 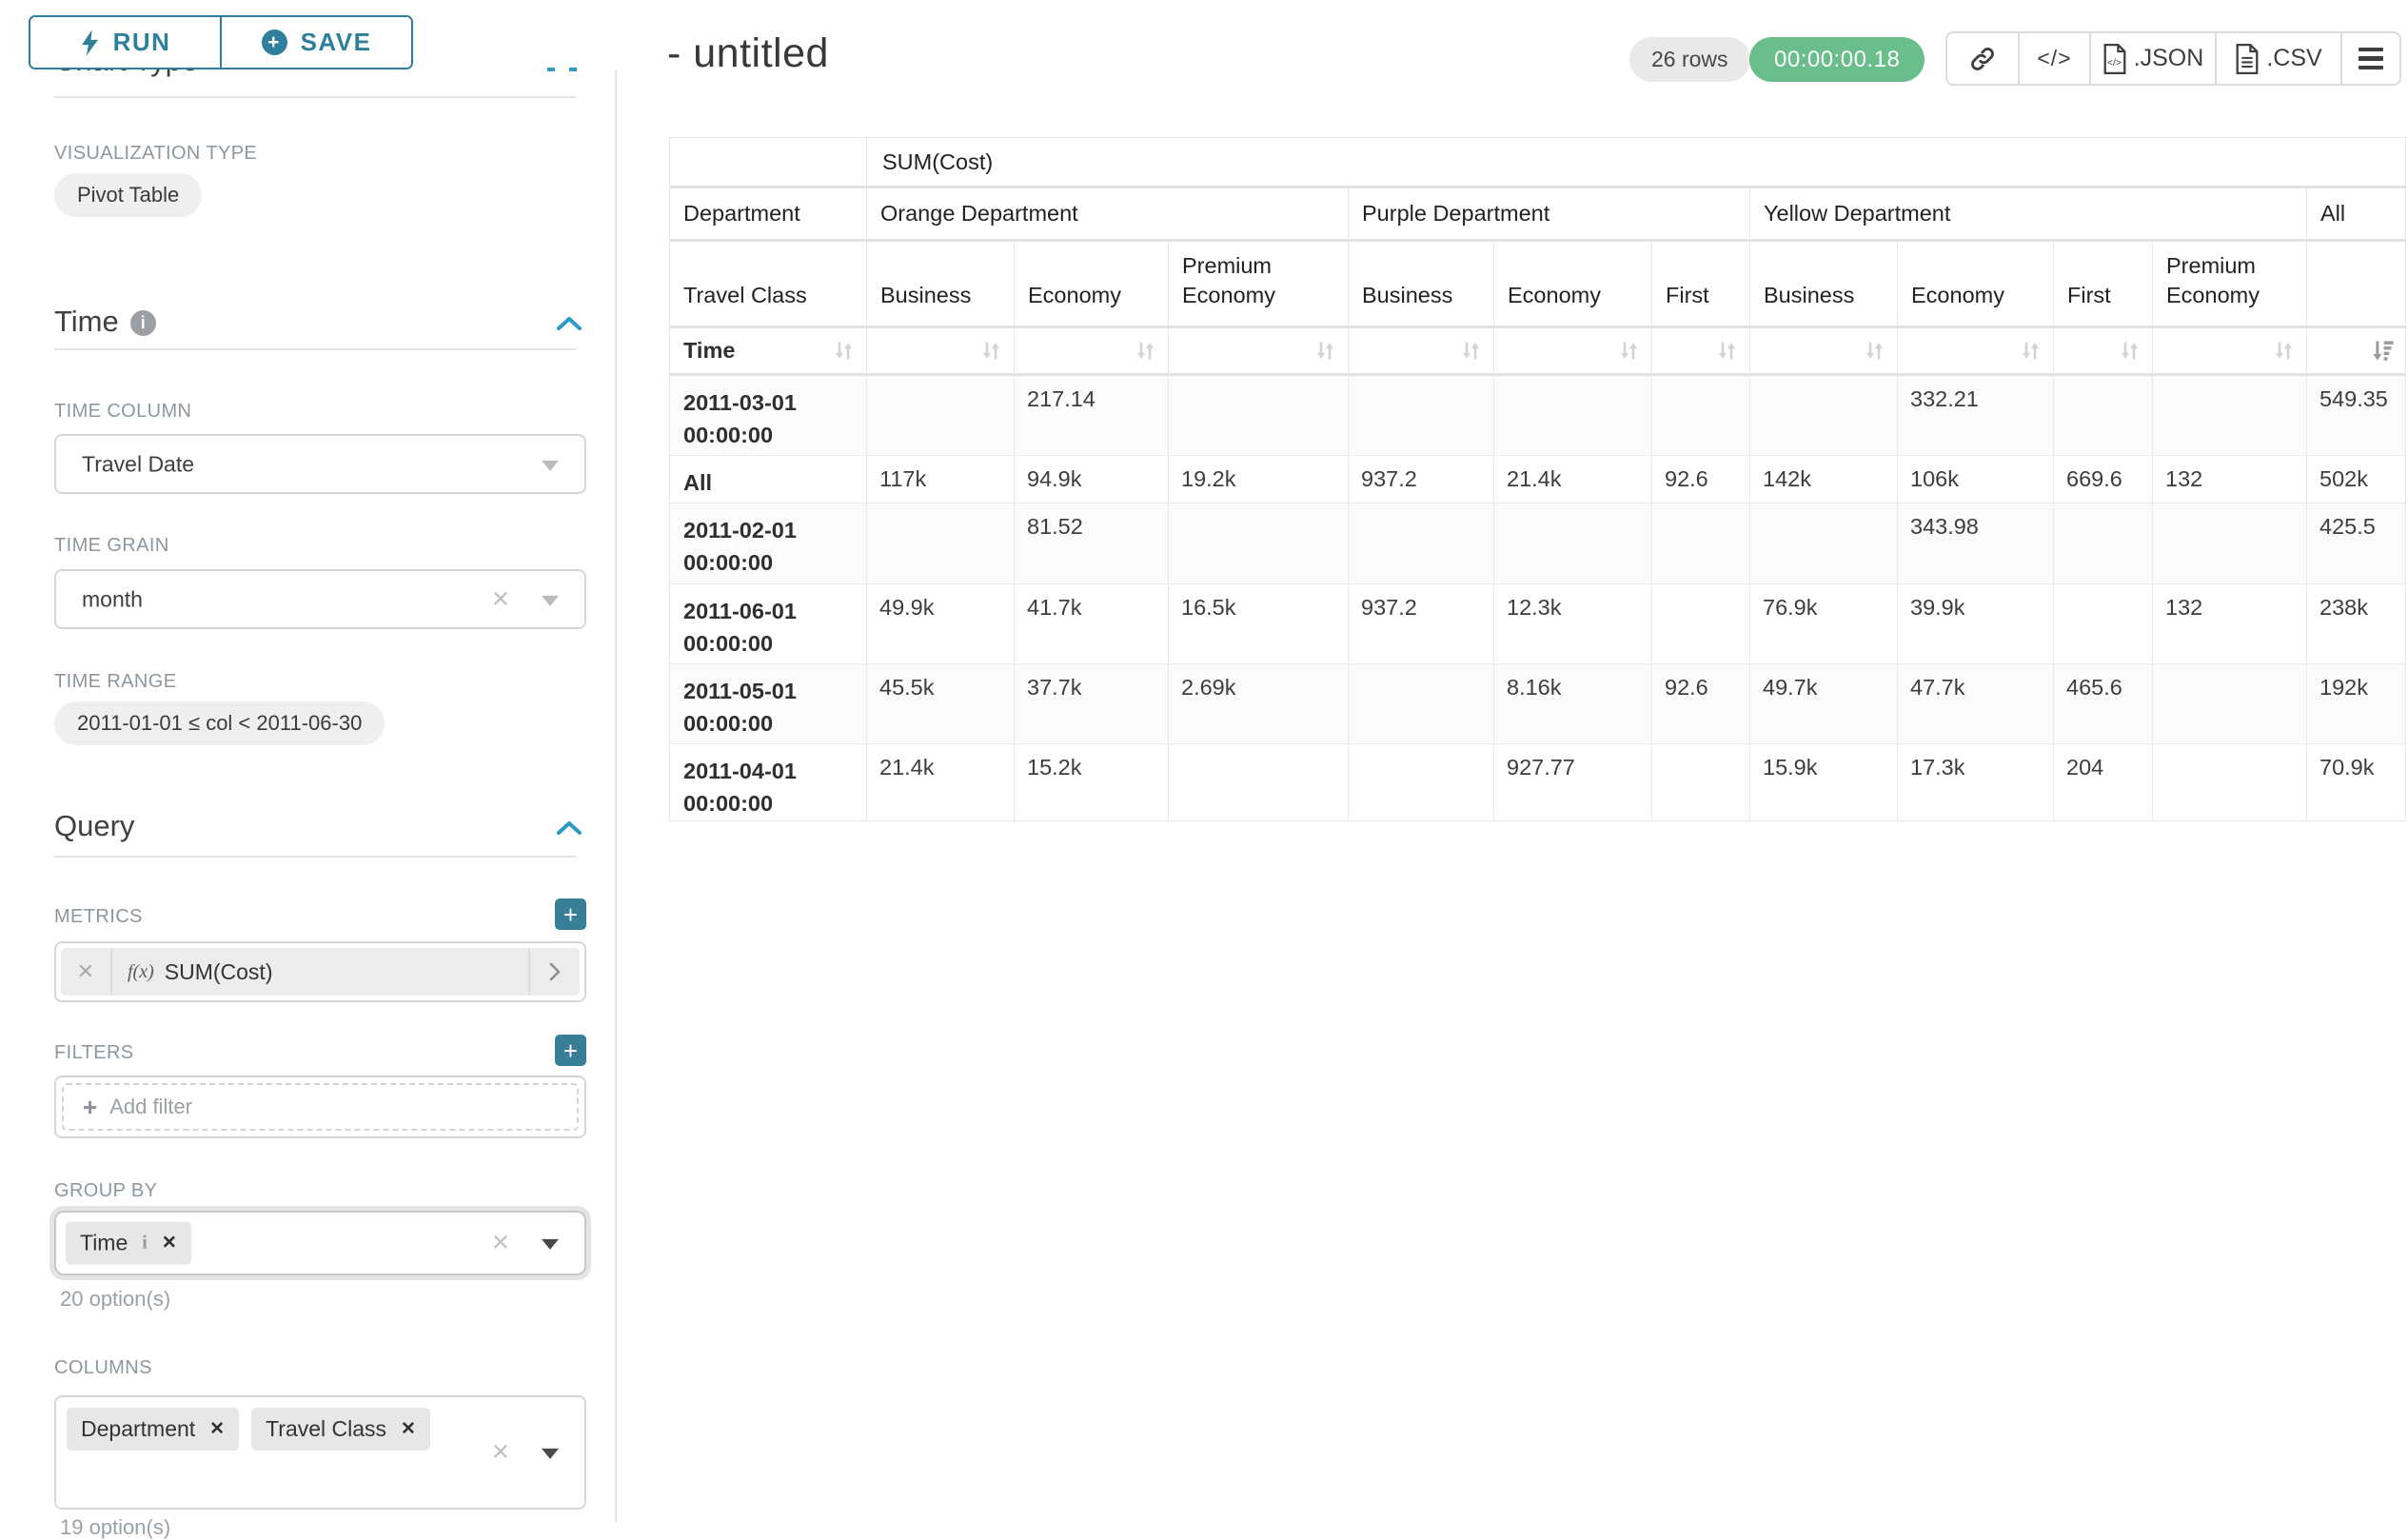 I want to click on tag-label: Department, so click(x=138, y=1428).